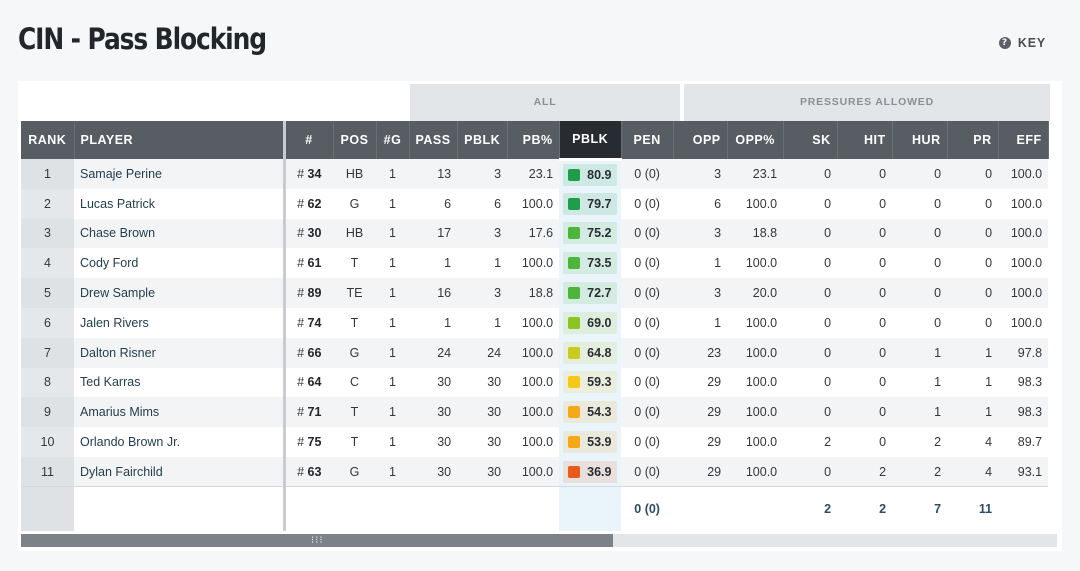 The width and height of the screenshot is (1080, 571). Describe the element at coordinates (180, 322) in the screenshot. I see `table-cell-player: Jalen Rivers` at that location.